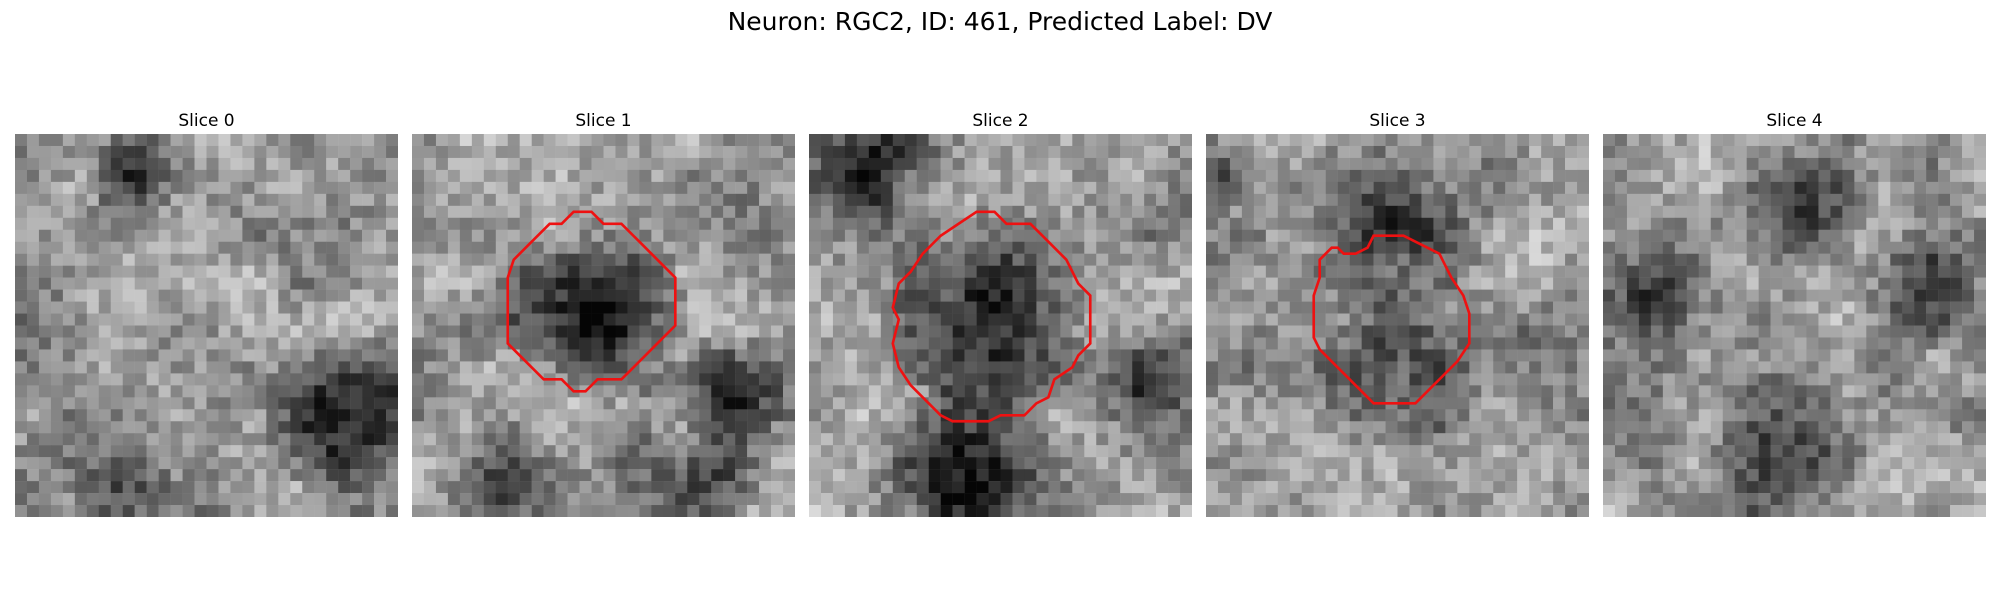 The image size is (2000, 600). I want to click on slice-panel-0: Slice 0, so click(206, 312).